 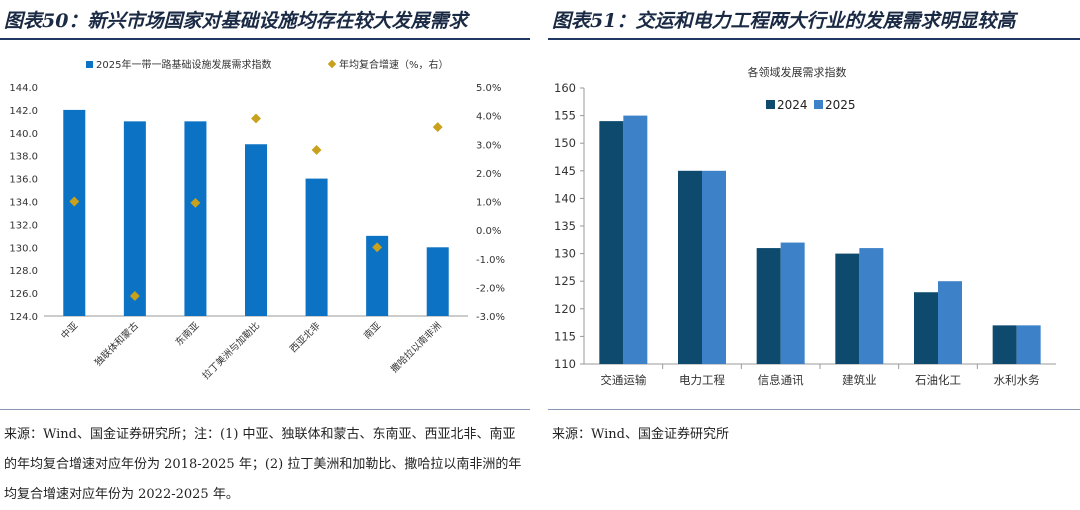 I want to click on y-tick-label: 134.0, so click(x=23, y=203).